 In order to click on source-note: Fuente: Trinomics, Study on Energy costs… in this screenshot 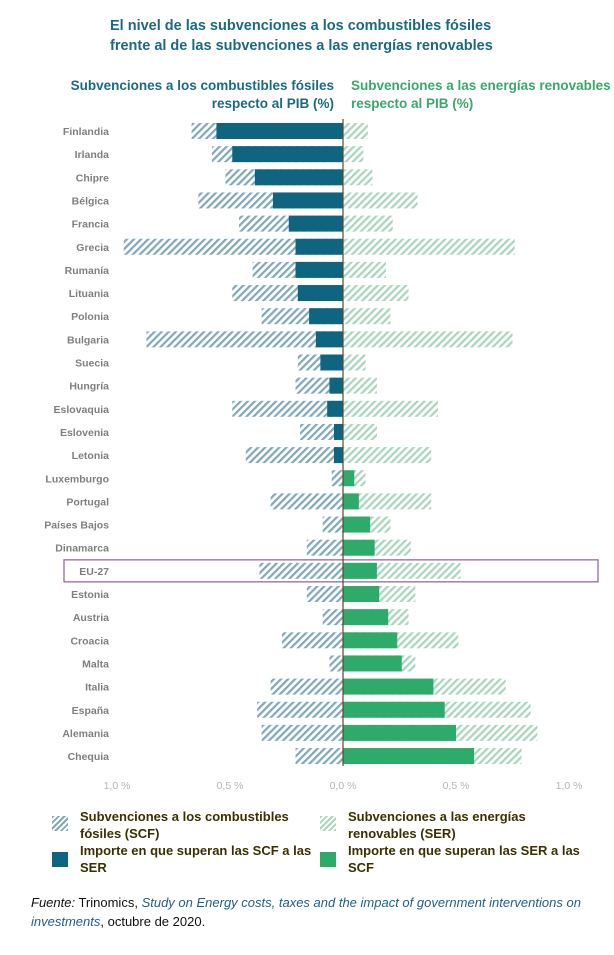, I will do `click(316, 912)`.